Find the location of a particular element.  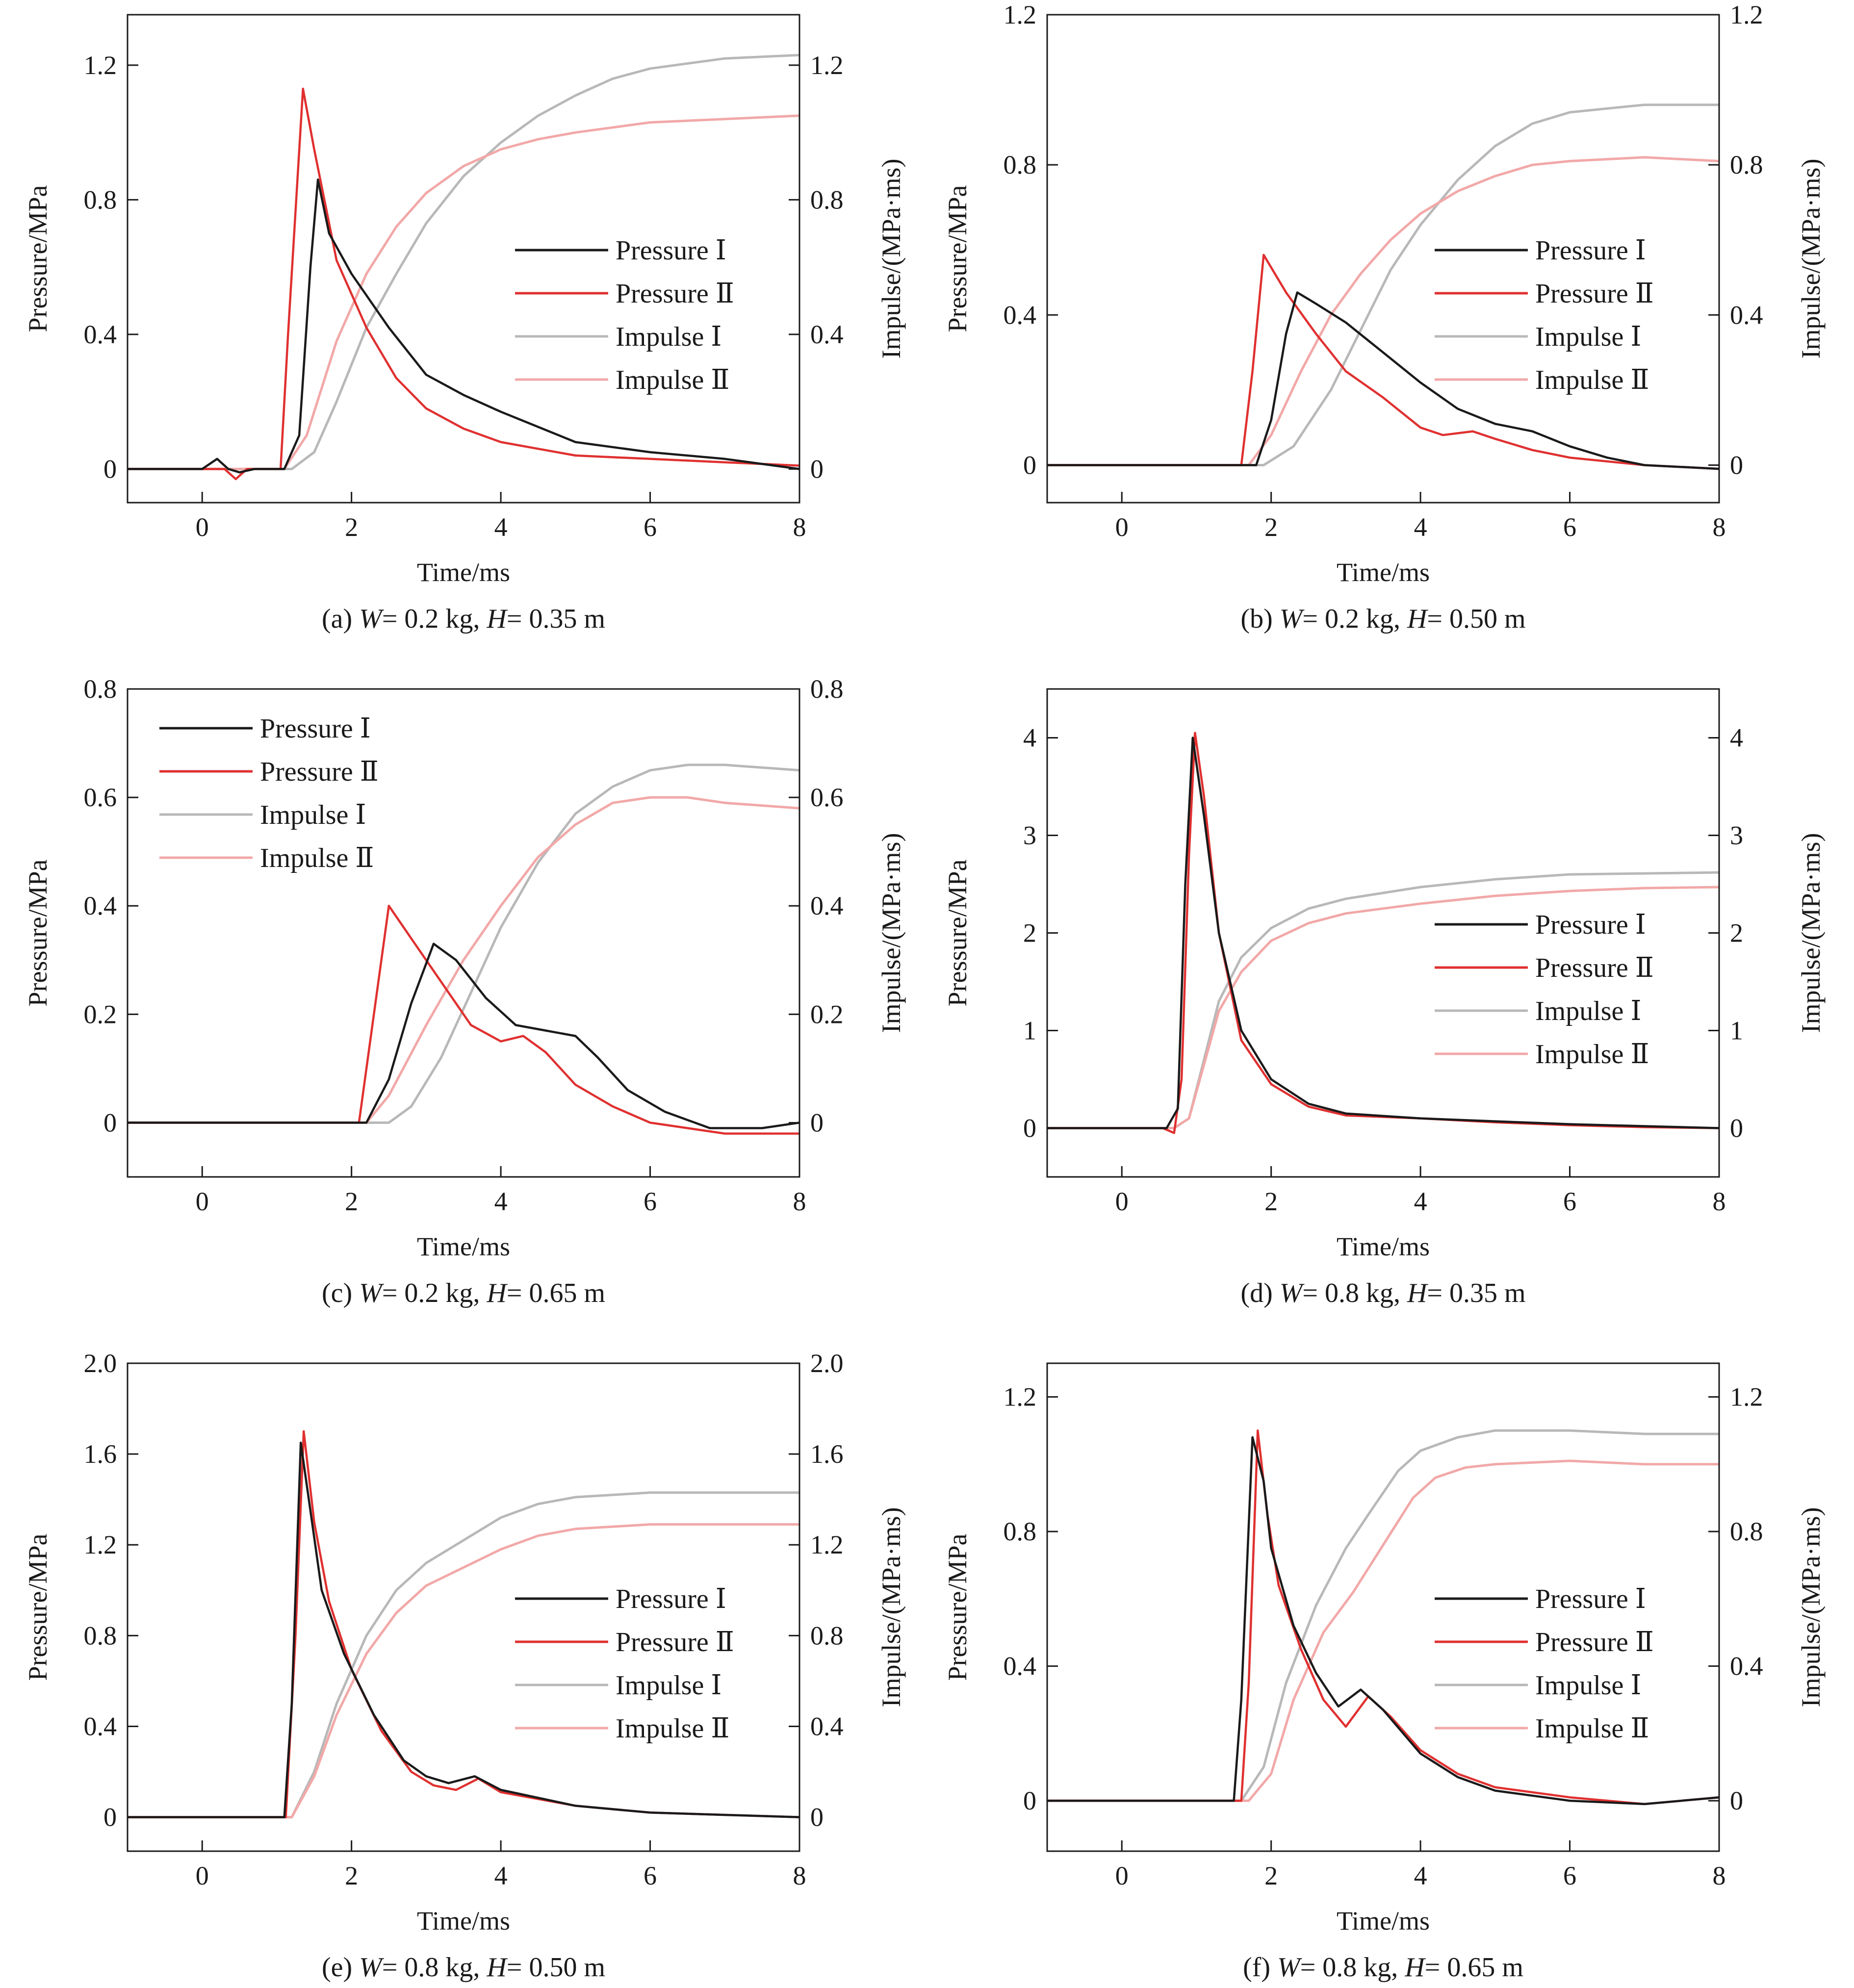

caption-prefix: (d) is located at coordinates (1259, 1293).